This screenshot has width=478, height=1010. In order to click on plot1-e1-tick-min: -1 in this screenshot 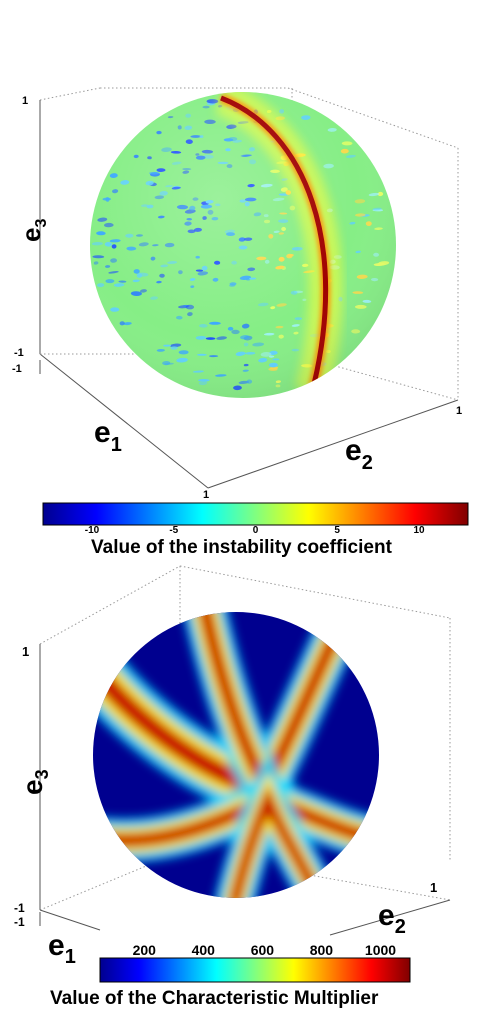, I will do `click(17, 369)`.